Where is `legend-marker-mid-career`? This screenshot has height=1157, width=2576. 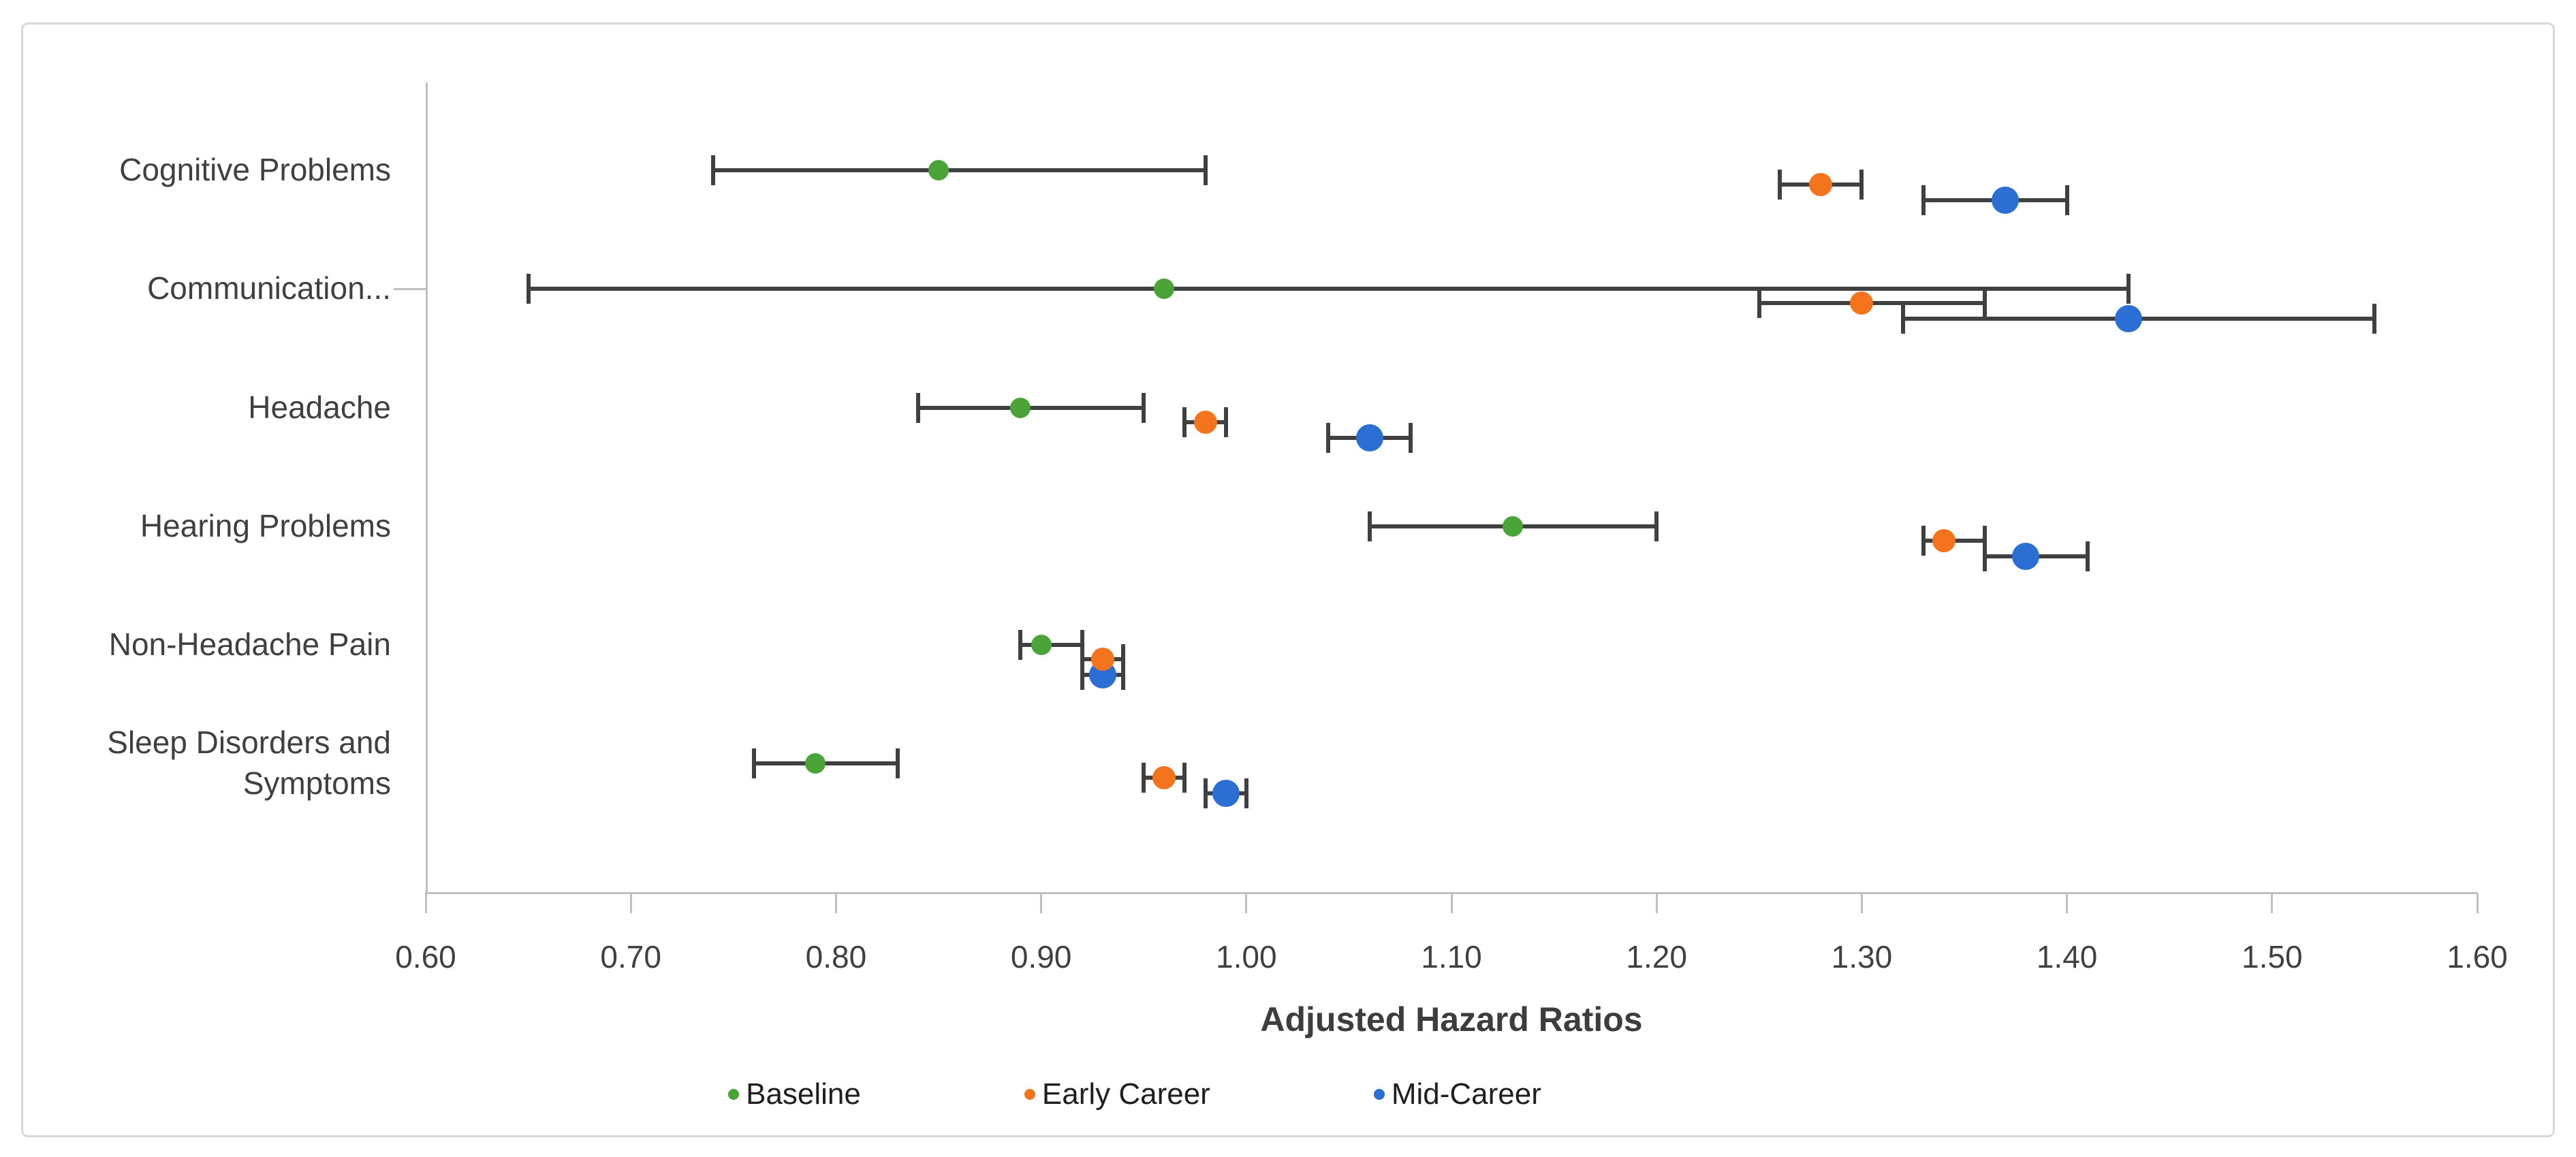
legend-marker-mid-career is located at coordinates (1379, 1094).